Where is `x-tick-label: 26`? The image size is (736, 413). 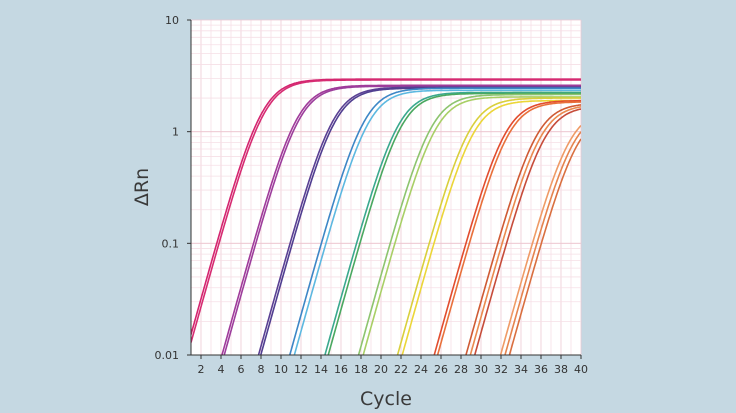 x-tick-label: 26 is located at coordinates (441, 369).